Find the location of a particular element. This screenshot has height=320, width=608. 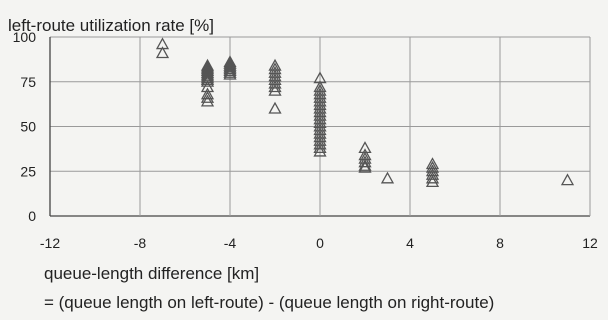

y-tick-label: 25 is located at coordinates (28, 171).